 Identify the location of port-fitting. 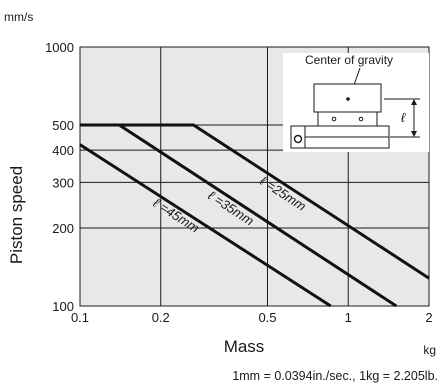
(298, 139).